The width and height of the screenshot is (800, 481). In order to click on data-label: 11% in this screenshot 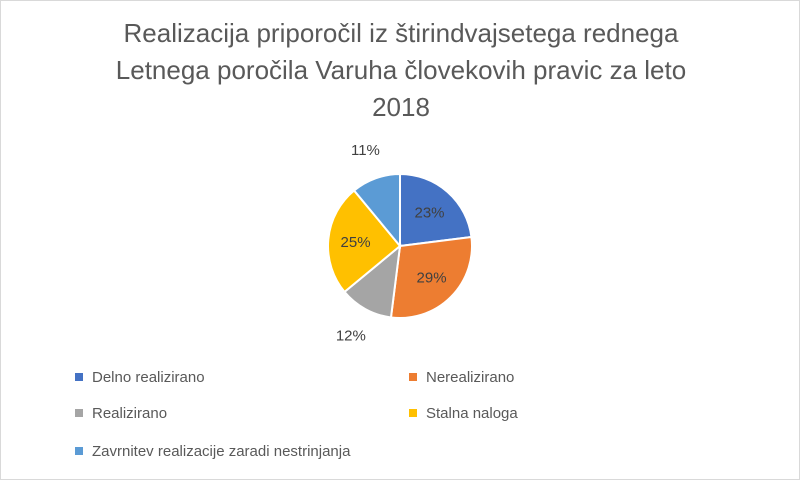, I will do `click(365, 150)`.